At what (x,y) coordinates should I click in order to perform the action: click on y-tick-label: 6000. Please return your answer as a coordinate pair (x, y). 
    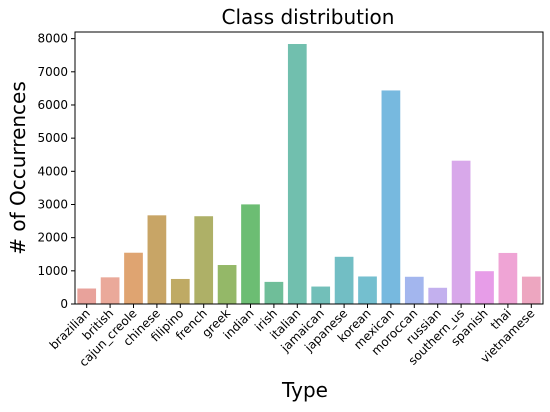
    Looking at the image, I should click on (52, 105).